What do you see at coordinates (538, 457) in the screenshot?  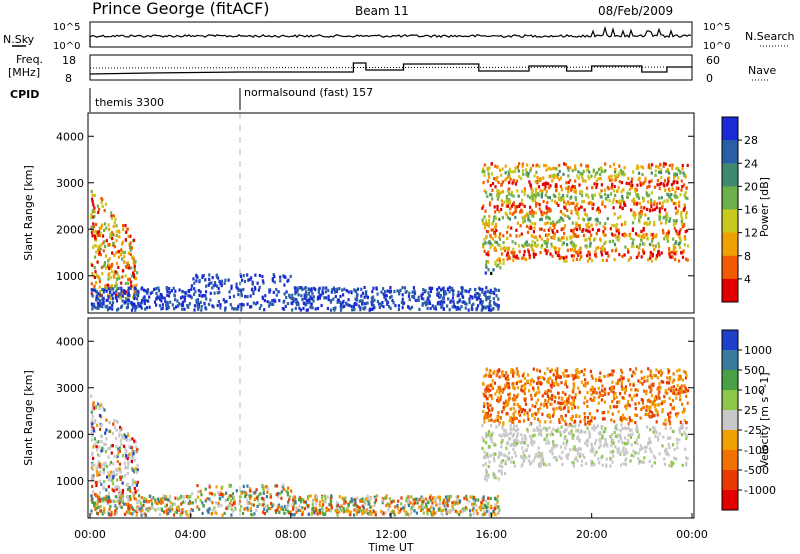 I see `velocity-cell-1925` at bounding box center [538, 457].